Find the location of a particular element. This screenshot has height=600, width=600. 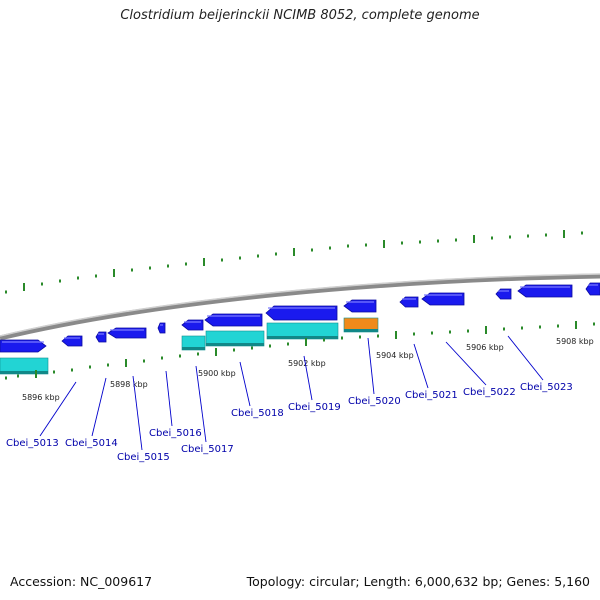

reverse-genes is located at coordinates (189, 346).